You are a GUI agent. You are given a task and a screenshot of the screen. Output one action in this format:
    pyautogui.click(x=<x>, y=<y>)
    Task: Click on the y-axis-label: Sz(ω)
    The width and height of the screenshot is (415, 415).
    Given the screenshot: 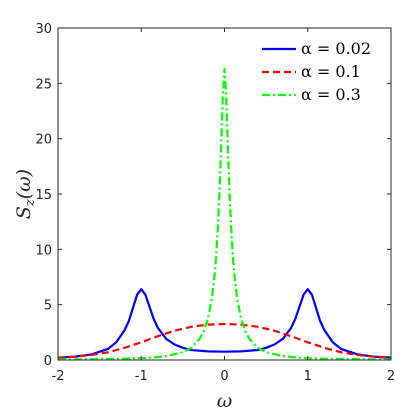 What is the action you would take?
    pyautogui.click(x=25, y=194)
    